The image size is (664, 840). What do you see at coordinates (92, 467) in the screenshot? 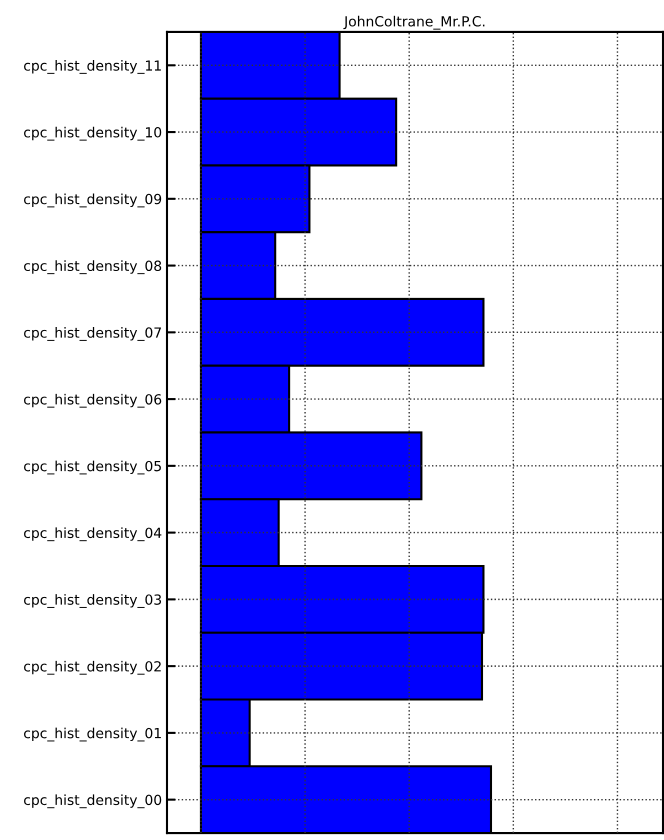
I see `y-tick-label: cpc_hist_density_05` at bounding box center [92, 467].